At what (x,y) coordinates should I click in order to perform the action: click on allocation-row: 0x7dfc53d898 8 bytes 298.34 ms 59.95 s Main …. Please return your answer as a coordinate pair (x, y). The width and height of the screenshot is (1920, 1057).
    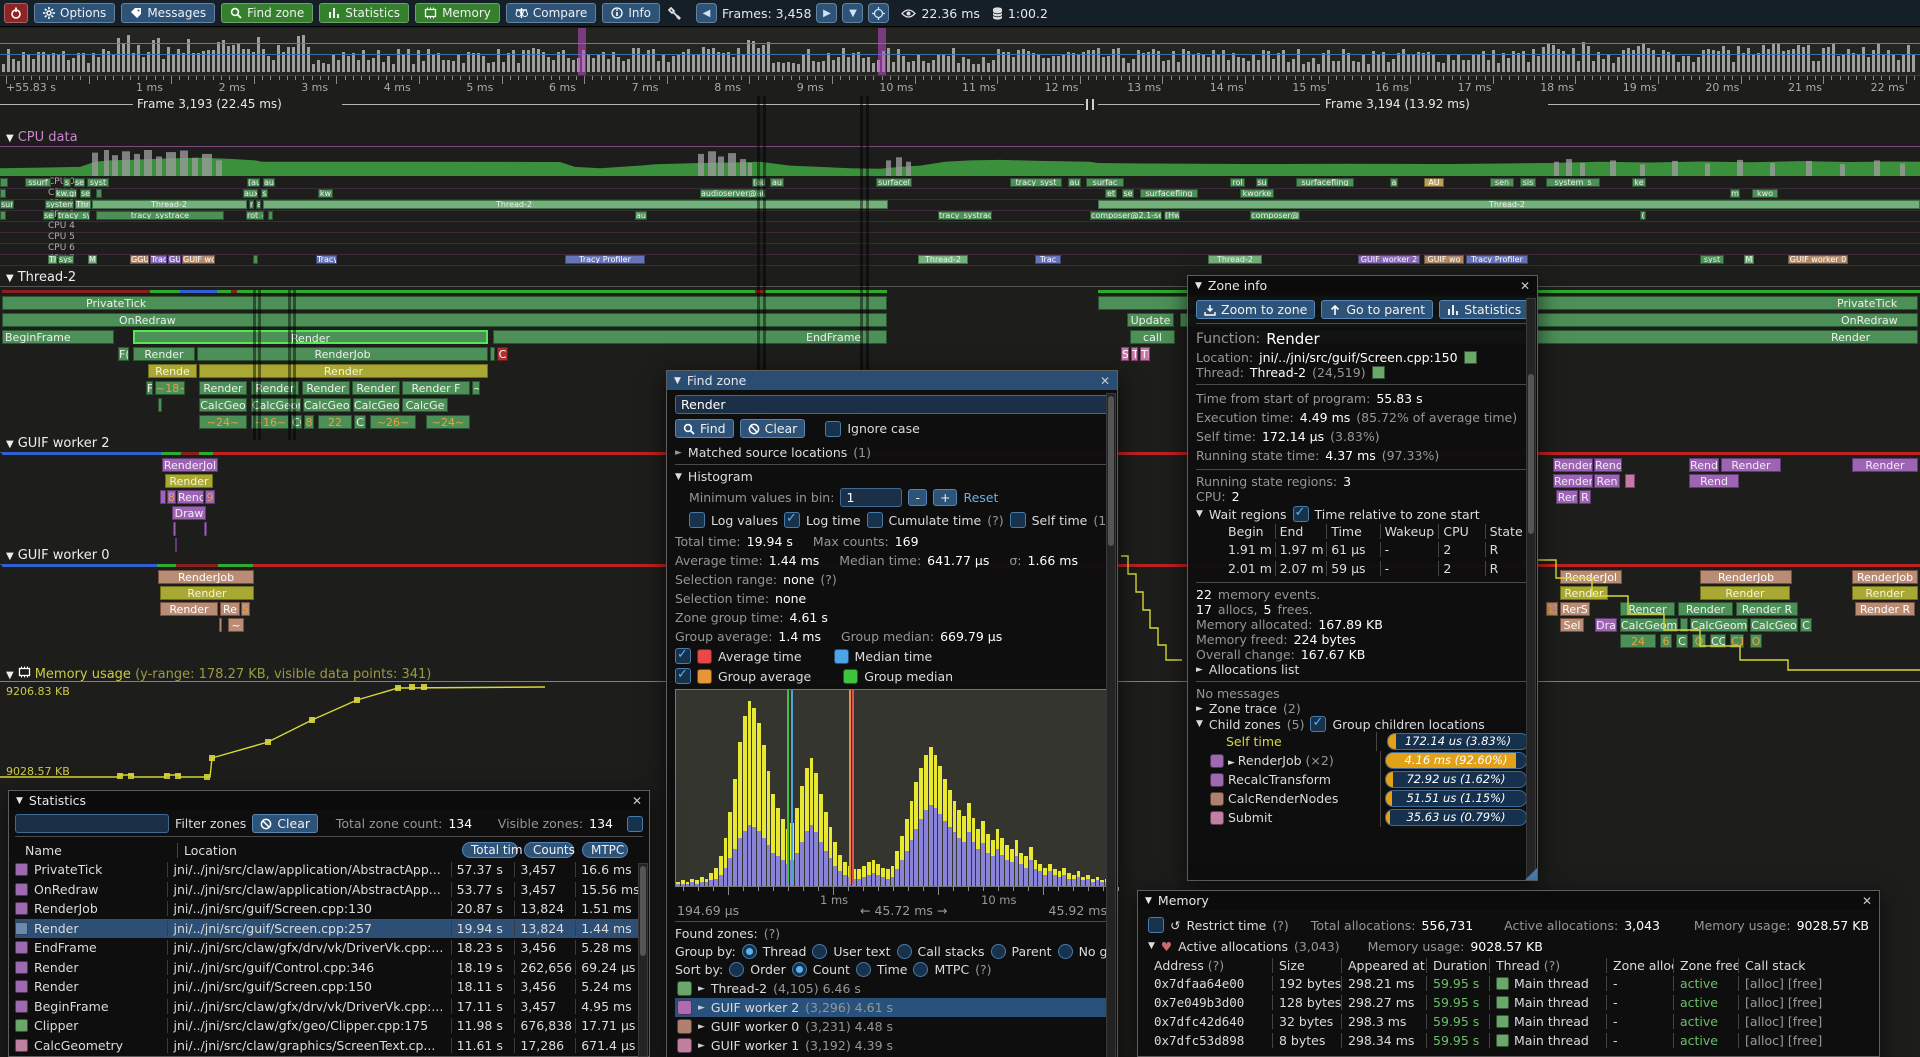
    Looking at the image, I should click on (1508, 1040).